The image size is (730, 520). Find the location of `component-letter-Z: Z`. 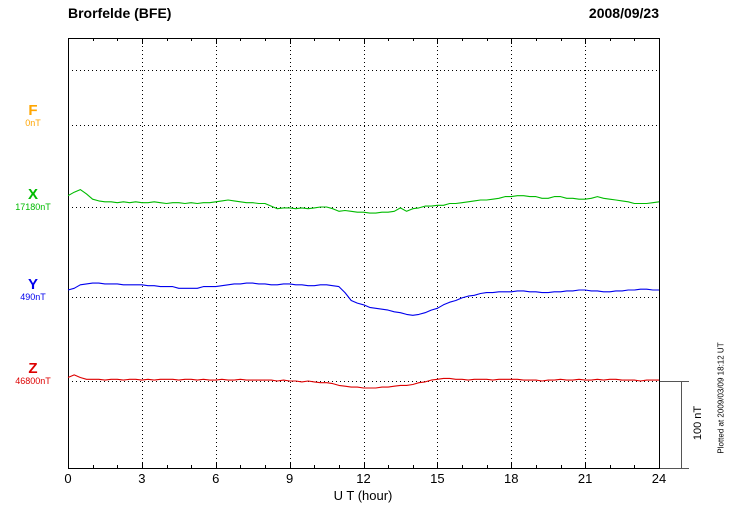

component-letter-Z: Z is located at coordinates (33, 368).